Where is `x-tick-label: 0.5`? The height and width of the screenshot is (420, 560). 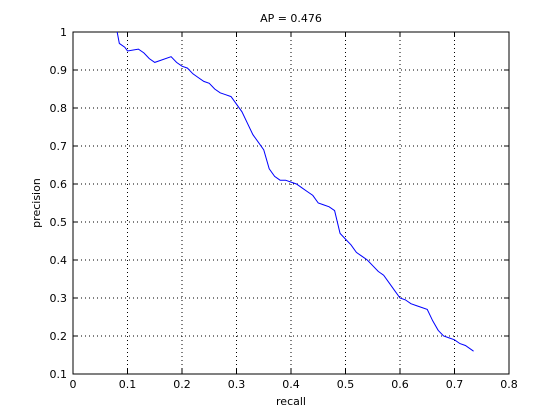
x-tick-label: 0.5 is located at coordinates (346, 384).